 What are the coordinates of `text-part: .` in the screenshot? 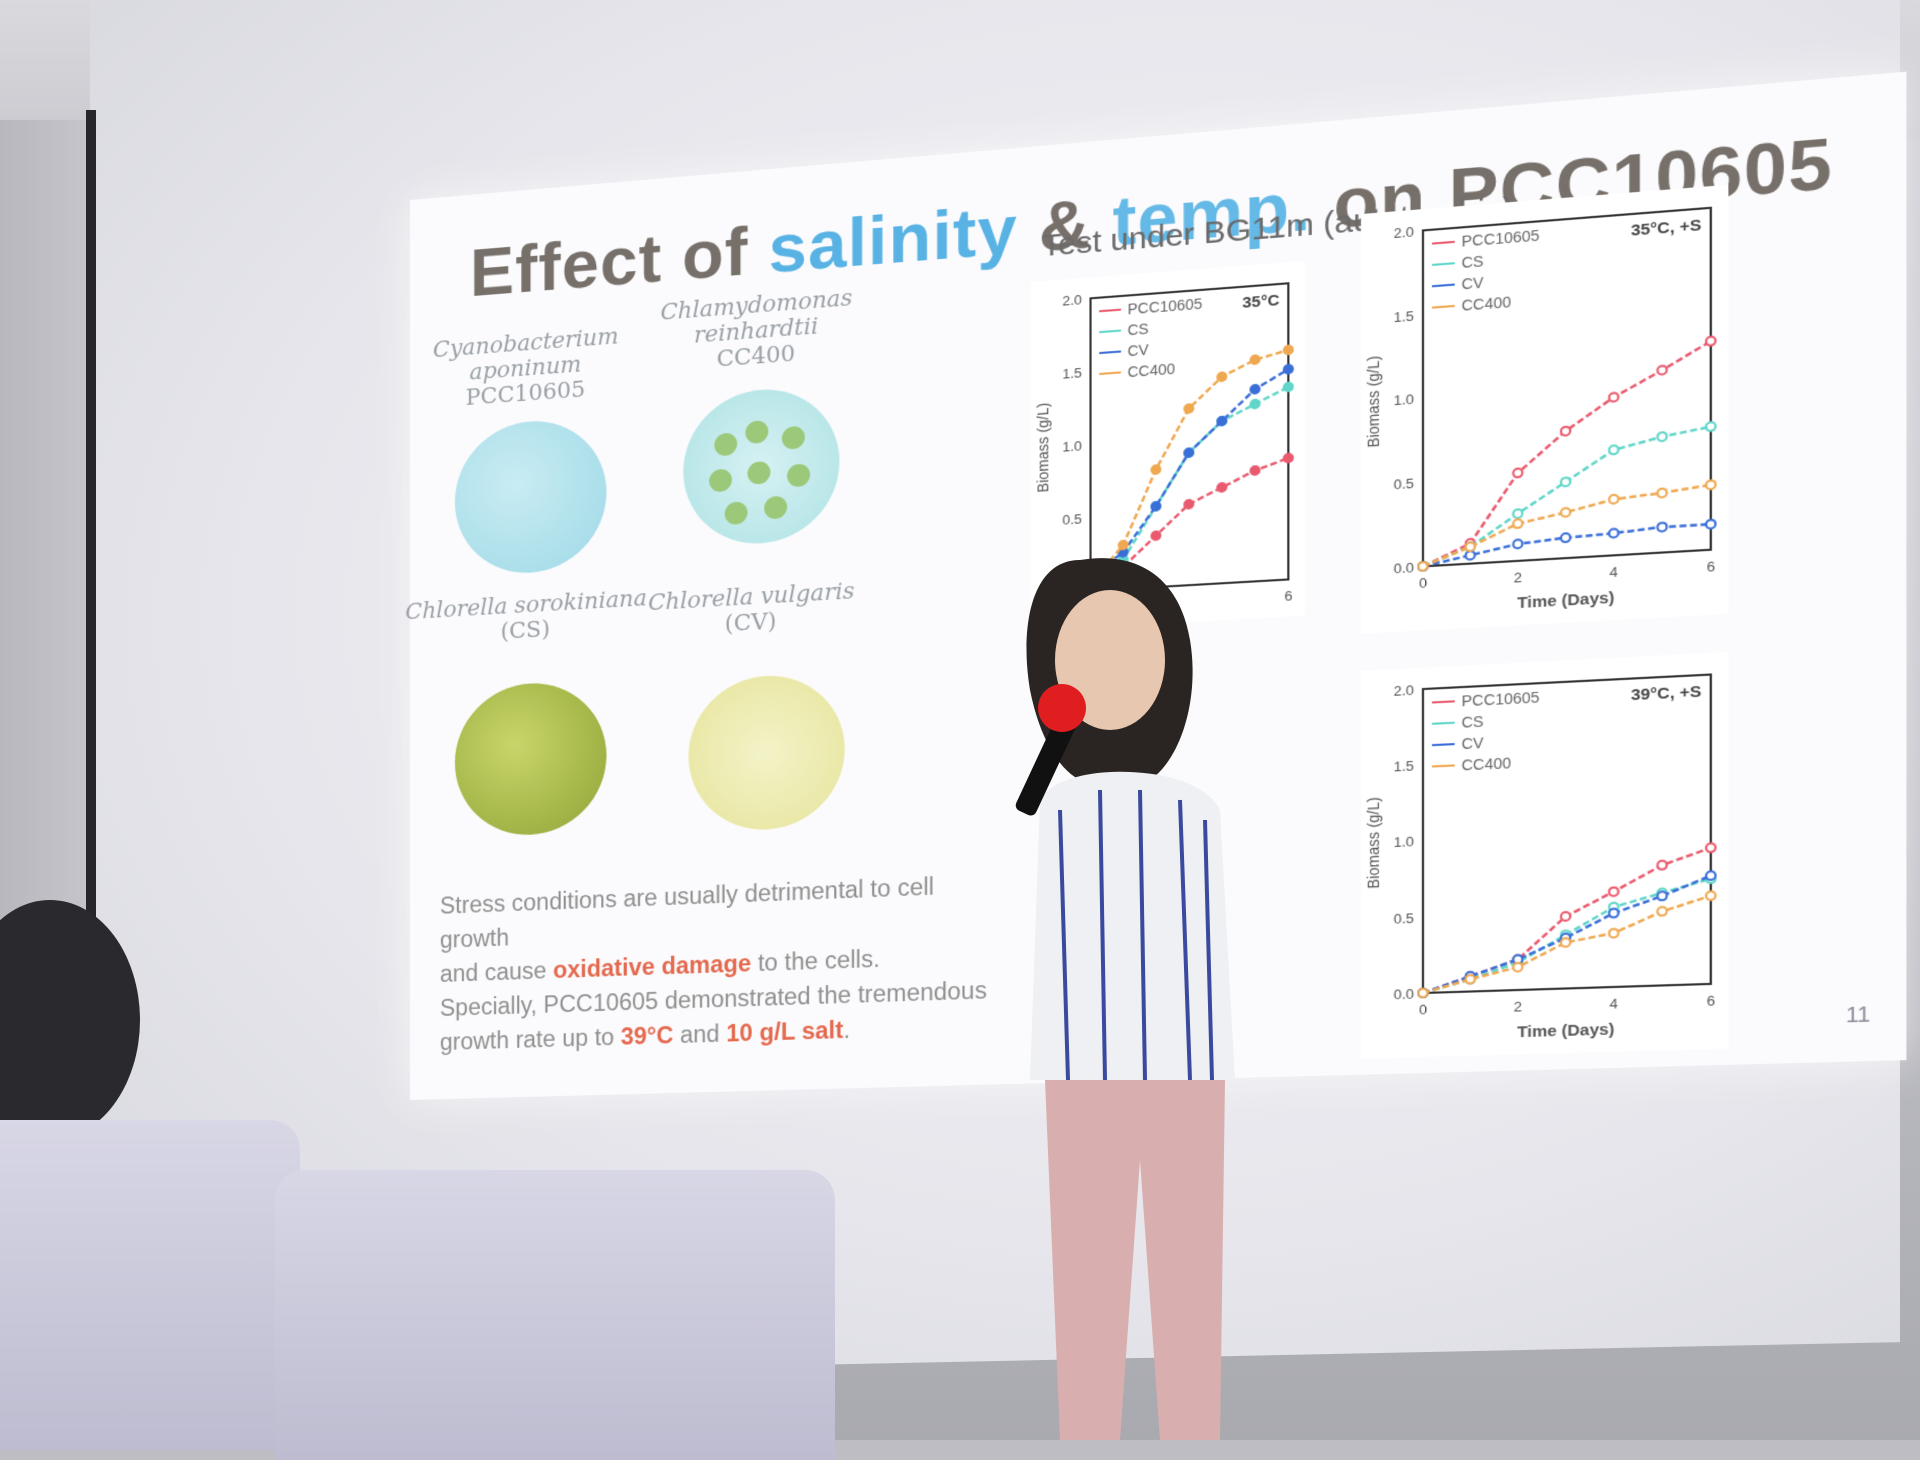 It's located at (847, 1030).